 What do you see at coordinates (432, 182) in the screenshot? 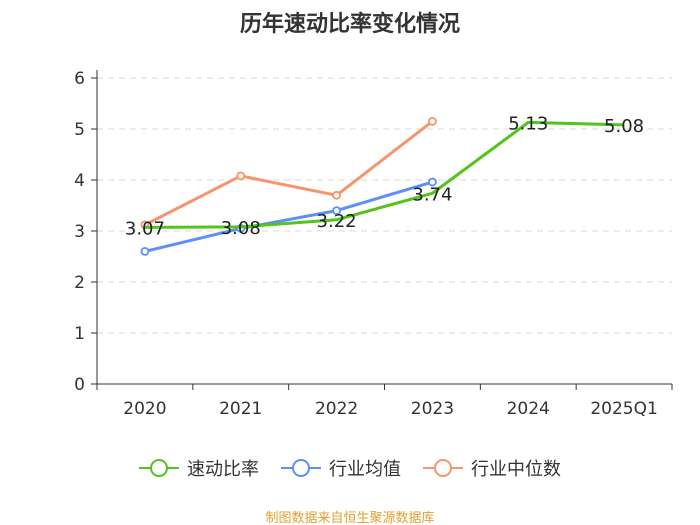
I see `data-point-s1-2023` at bounding box center [432, 182].